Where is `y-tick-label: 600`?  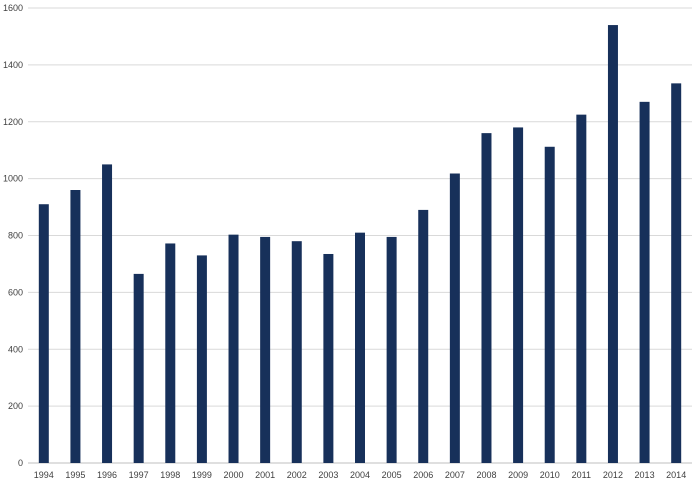
y-tick-label: 600 is located at coordinates (15, 292).